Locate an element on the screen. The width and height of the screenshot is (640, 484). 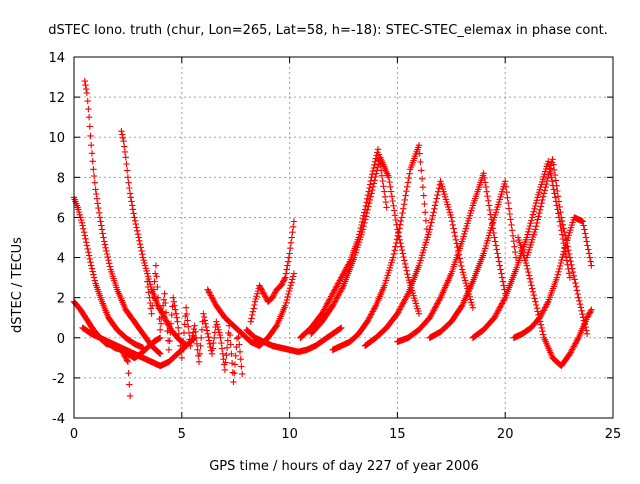
series-15-points is located at coordinates (451, 257).